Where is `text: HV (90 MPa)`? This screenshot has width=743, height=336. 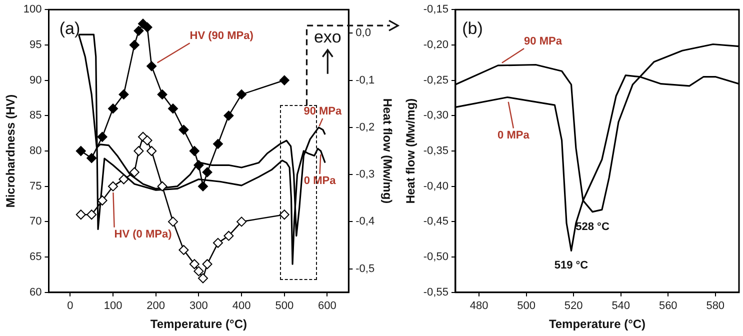 text: HV (90 MPa) is located at coordinates (222, 36).